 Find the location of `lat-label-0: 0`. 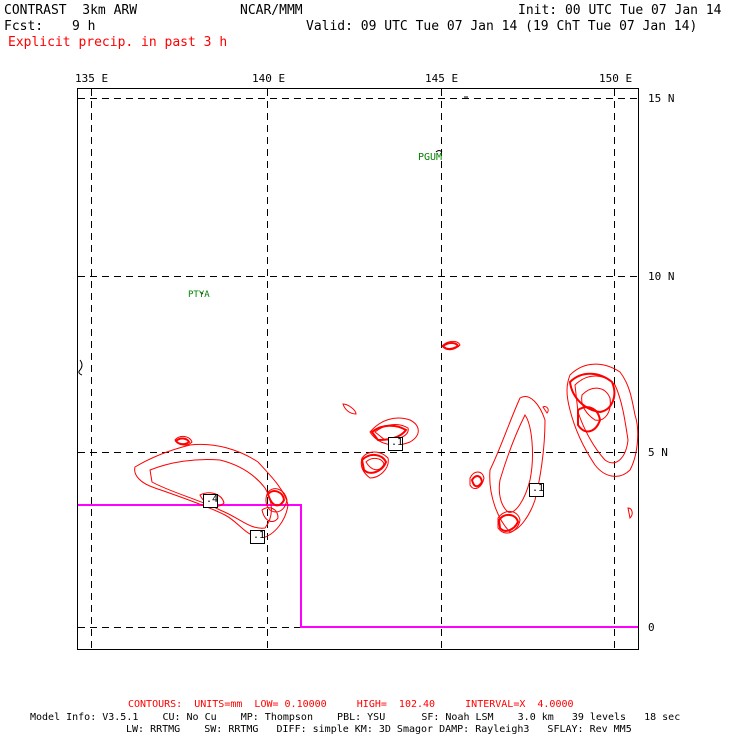

lat-label-0: 0 is located at coordinates (651, 627).